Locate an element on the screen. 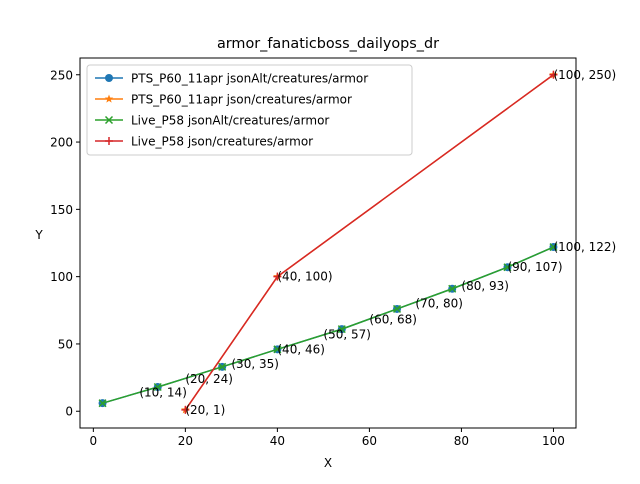  legend-box is located at coordinates (249, 110).